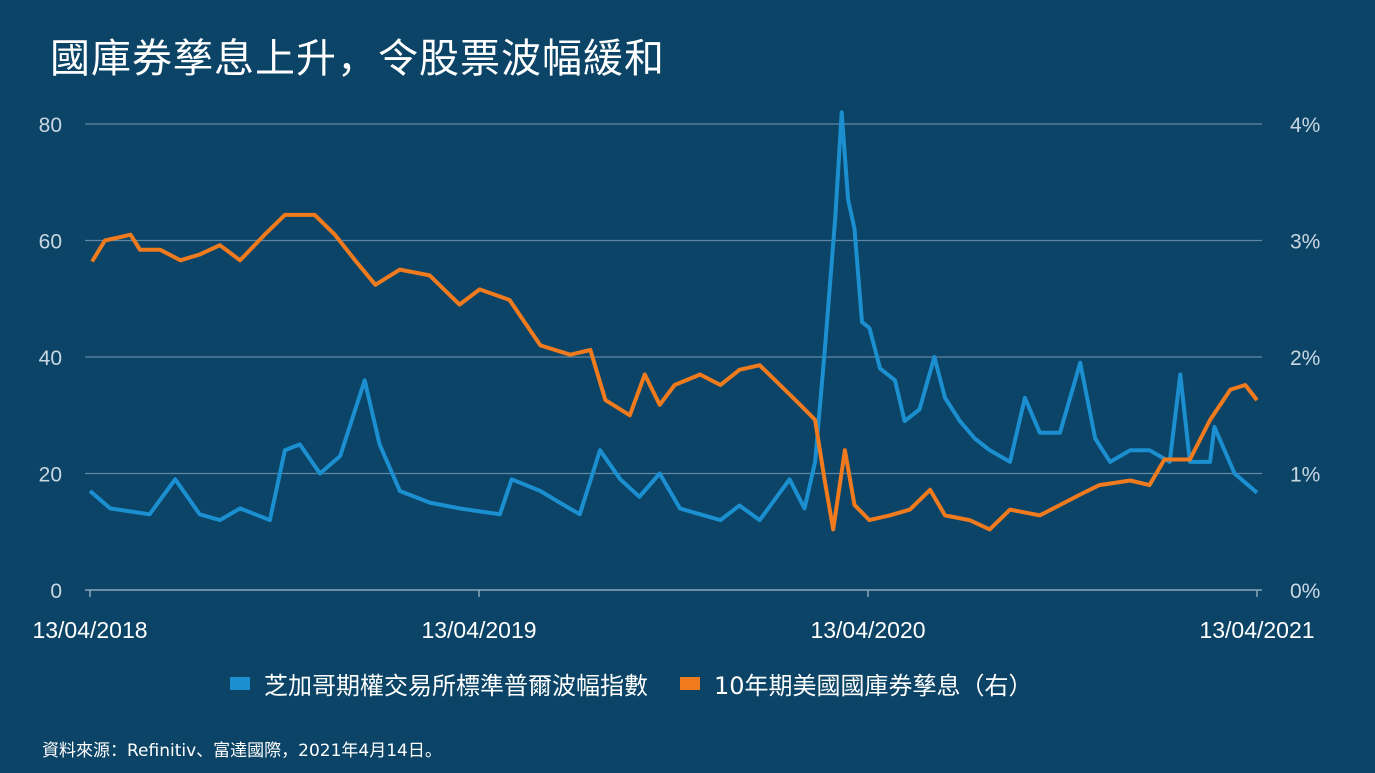  What do you see at coordinates (867, 630) in the screenshot?
I see `x-tick-label: 13/04/2020` at bounding box center [867, 630].